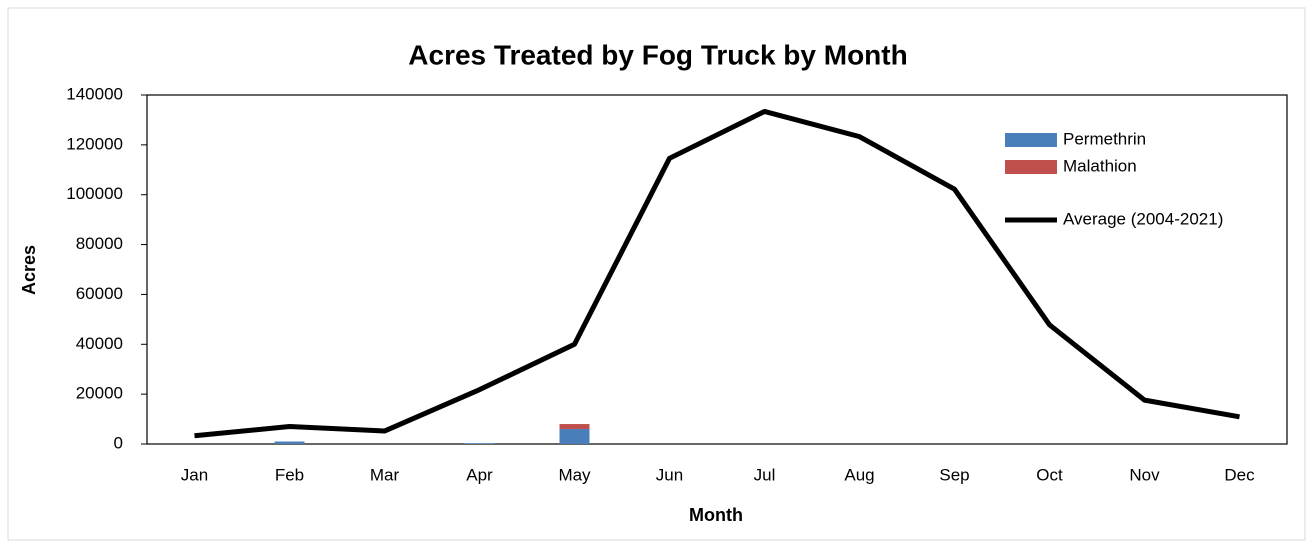  Describe the element at coordinates (194, 474) in the screenshot. I see `x-tick-label: Jan` at that location.